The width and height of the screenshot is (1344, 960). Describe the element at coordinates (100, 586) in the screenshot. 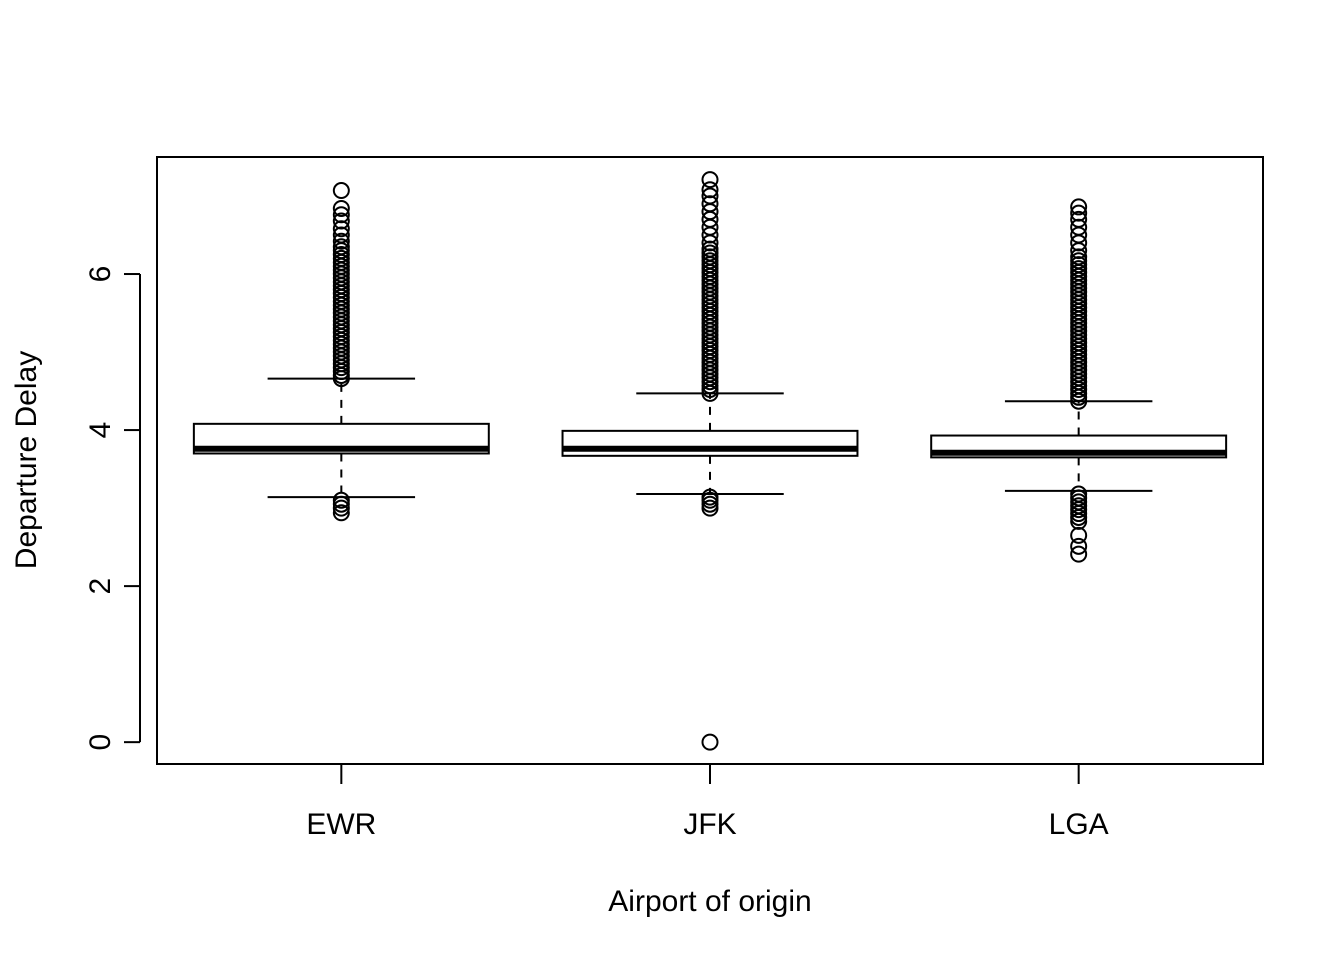

I see `y-tick-label: 2` at that location.